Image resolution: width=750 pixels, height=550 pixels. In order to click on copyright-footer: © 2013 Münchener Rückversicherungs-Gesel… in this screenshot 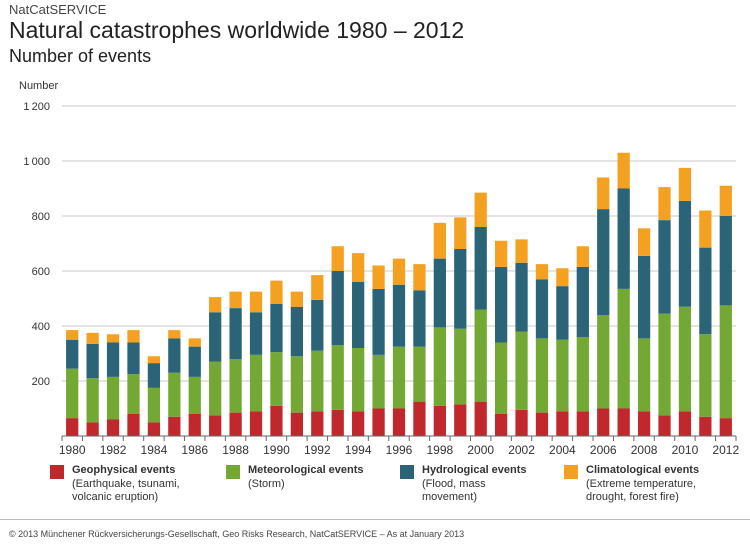, I will do `click(237, 534)`.